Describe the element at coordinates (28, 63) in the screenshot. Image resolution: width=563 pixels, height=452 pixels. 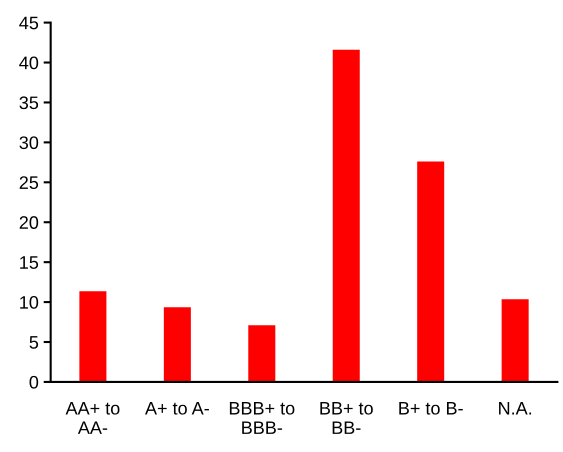
I see `y-tick-label: 40` at that location.